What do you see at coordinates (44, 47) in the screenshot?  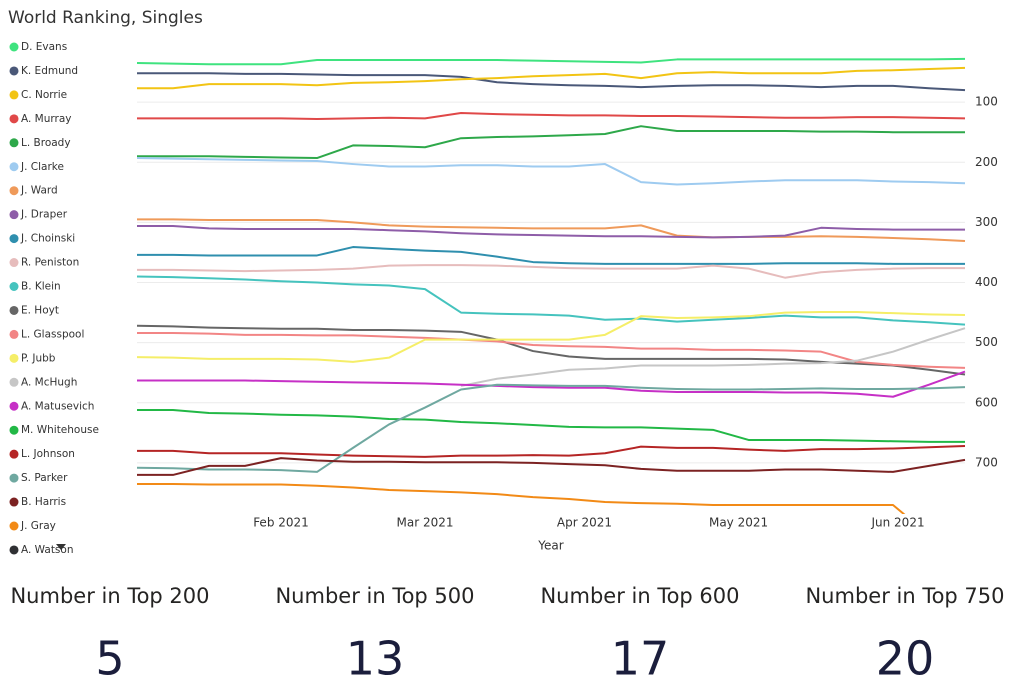 I see `legend-label: D. Evans` at bounding box center [44, 47].